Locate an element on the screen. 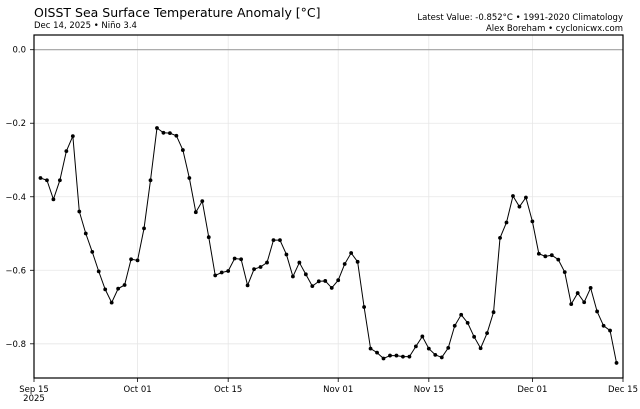 This screenshot has height=409, width=640. x-tick-label: Sep 15 is located at coordinates (34, 390).